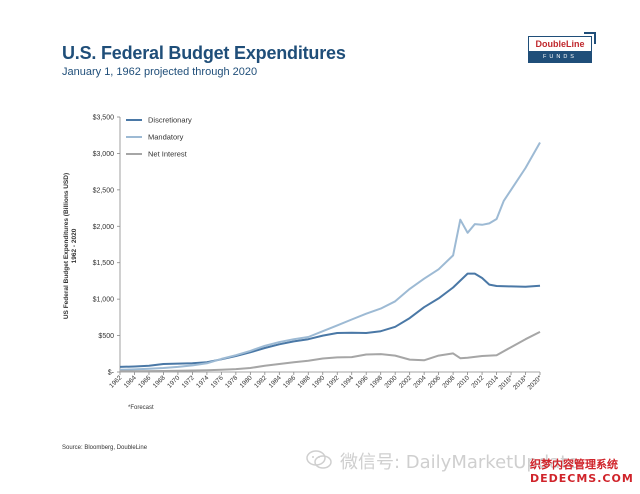  Describe the element at coordinates (520, 382) in the screenshot. I see `x-tick-label: 2018*` at that location.